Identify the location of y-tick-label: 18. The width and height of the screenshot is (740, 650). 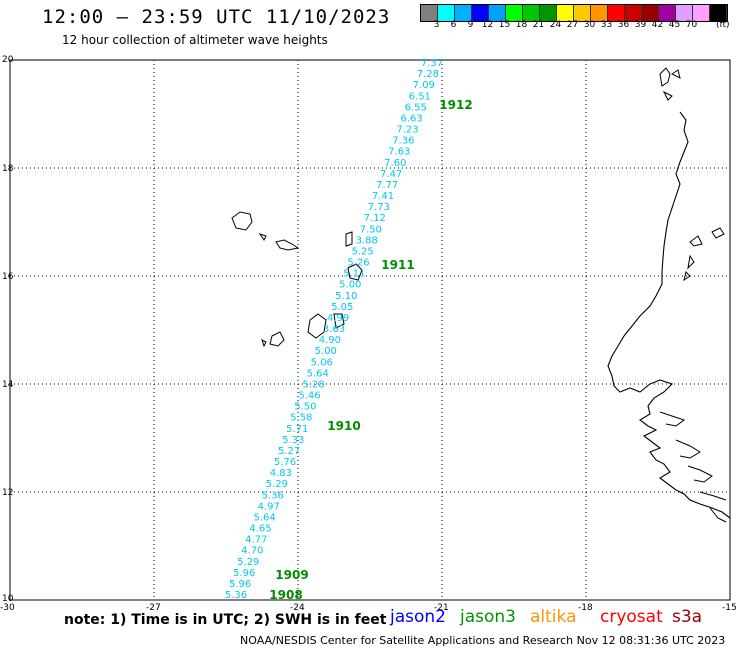
(8, 169).